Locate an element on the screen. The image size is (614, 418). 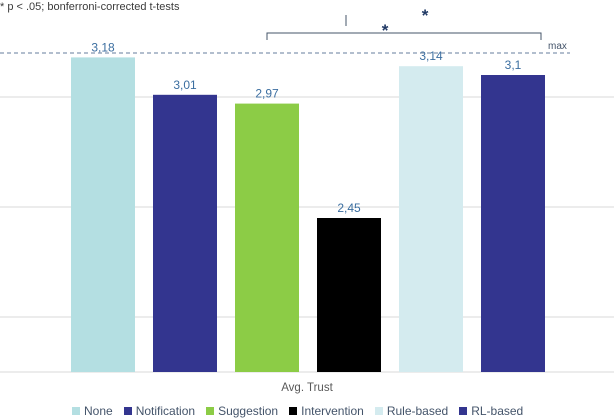
significance-note: * p < .05; bonferroni-corrected t-tests is located at coordinates (90, 7).